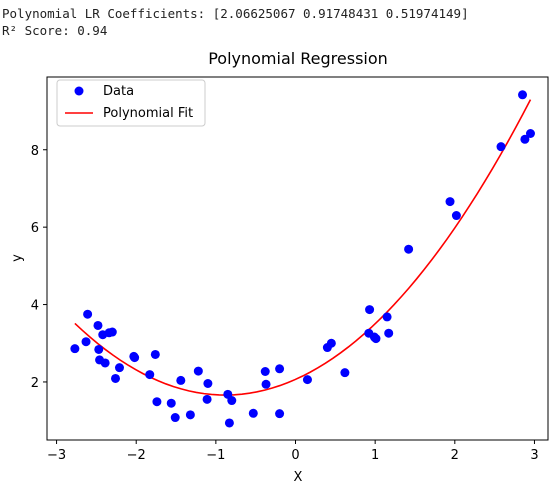 The image size is (553, 483). Describe the element at coordinates (136, 455) in the screenshot. I see `x-tick-label: −2` at that location.